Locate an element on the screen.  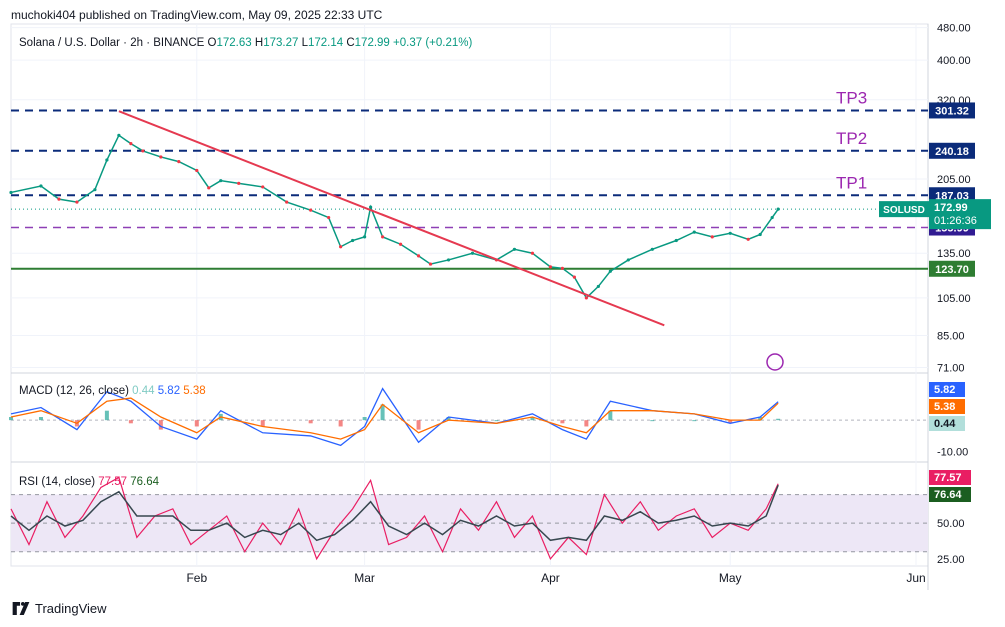
legend-part: H is located at coordinates (259, 43).